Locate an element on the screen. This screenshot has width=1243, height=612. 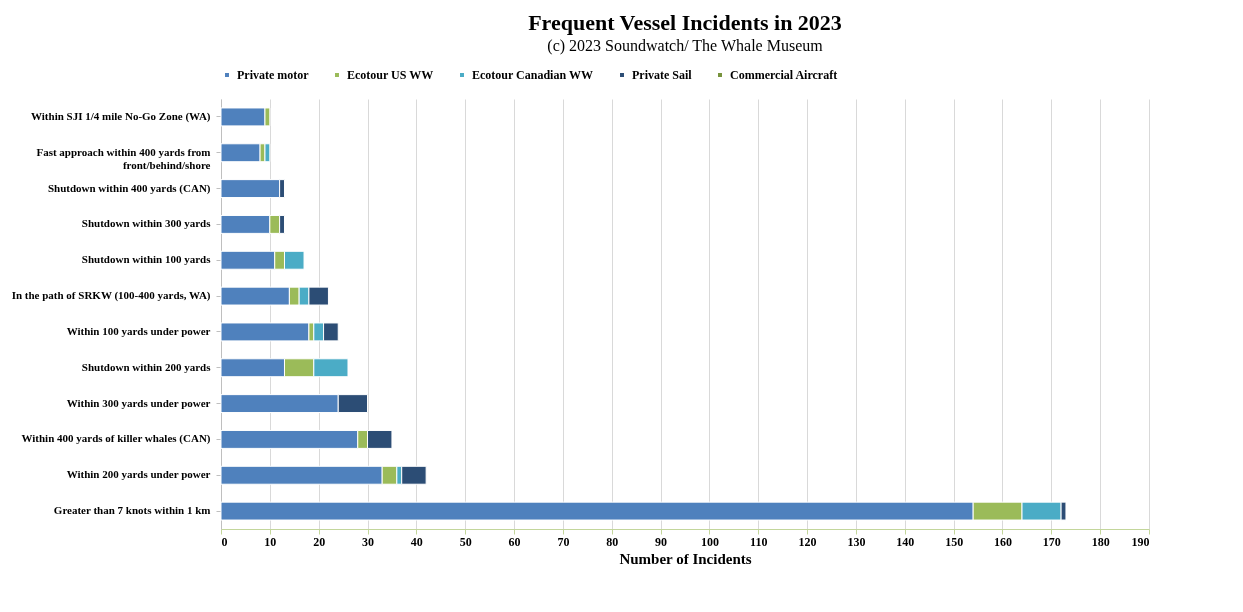
x-tick-label: 70 is located at coordinates (563, 541).